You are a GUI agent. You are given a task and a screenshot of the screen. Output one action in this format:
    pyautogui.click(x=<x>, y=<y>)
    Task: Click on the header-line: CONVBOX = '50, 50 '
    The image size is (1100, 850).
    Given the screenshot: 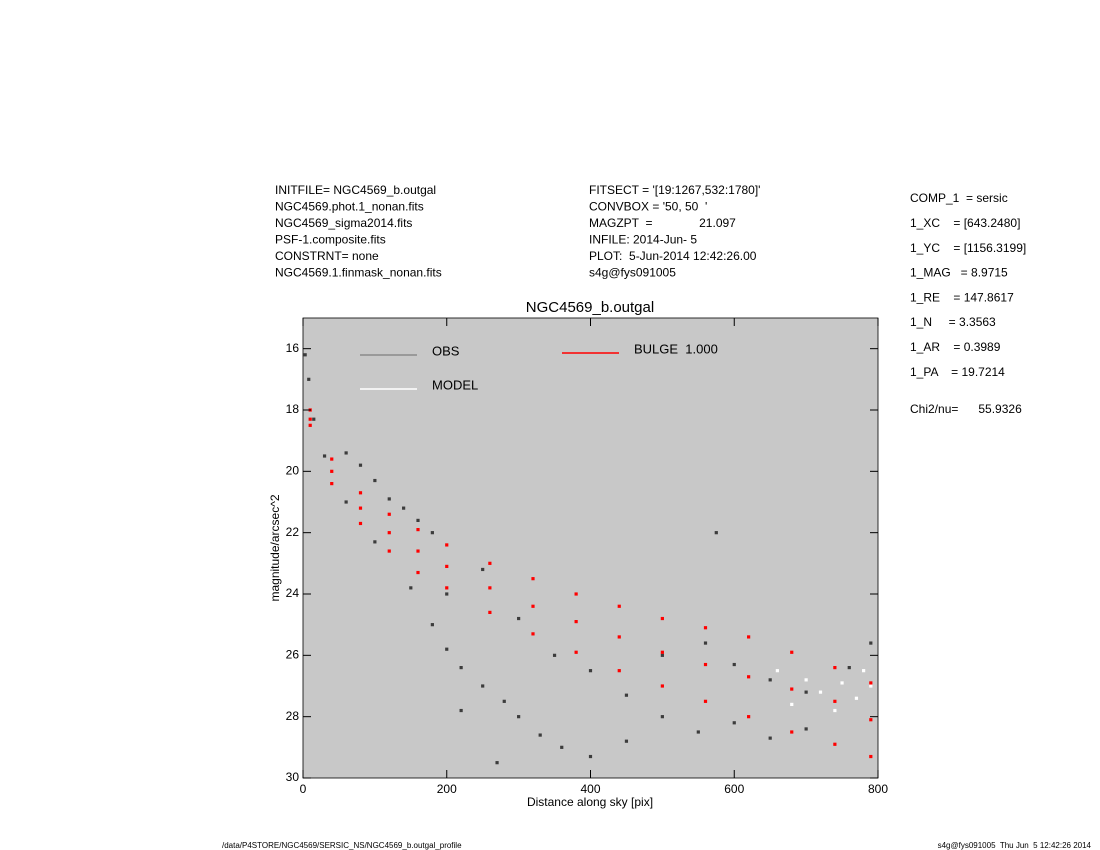 What is the action you would take?
    pyautogui.click(x=648, y=207)
    